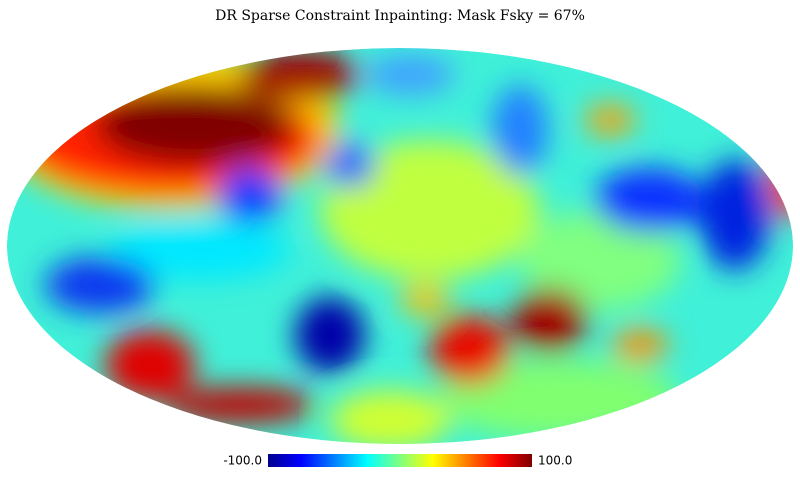 This screenshot has width=800, height=500. What do you see at coordinates (400, 460) in the screenshot?
I see `colorbar` at bounding box center [400, 460].